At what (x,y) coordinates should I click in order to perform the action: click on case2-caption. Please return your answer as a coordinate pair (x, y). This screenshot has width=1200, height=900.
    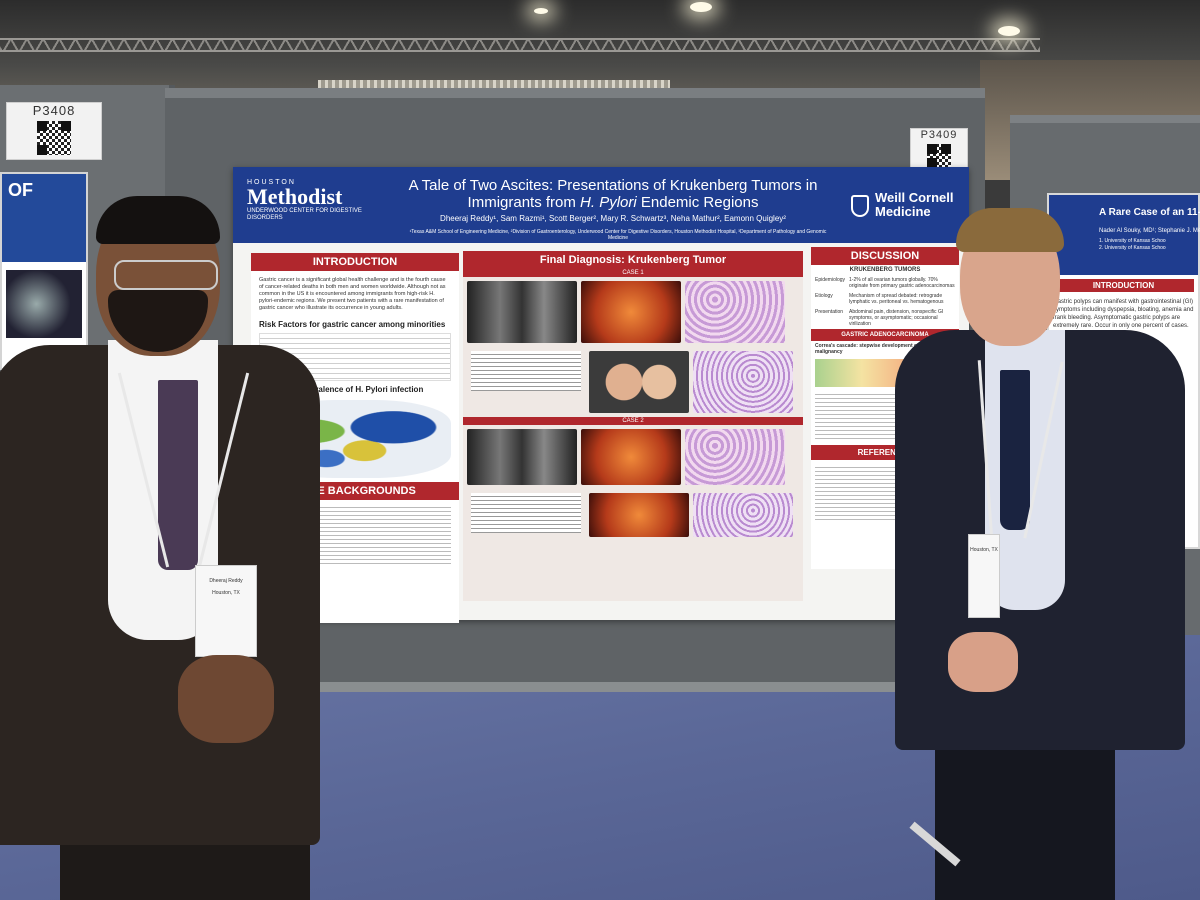
    Looking at the image, I should click on (526, 513).